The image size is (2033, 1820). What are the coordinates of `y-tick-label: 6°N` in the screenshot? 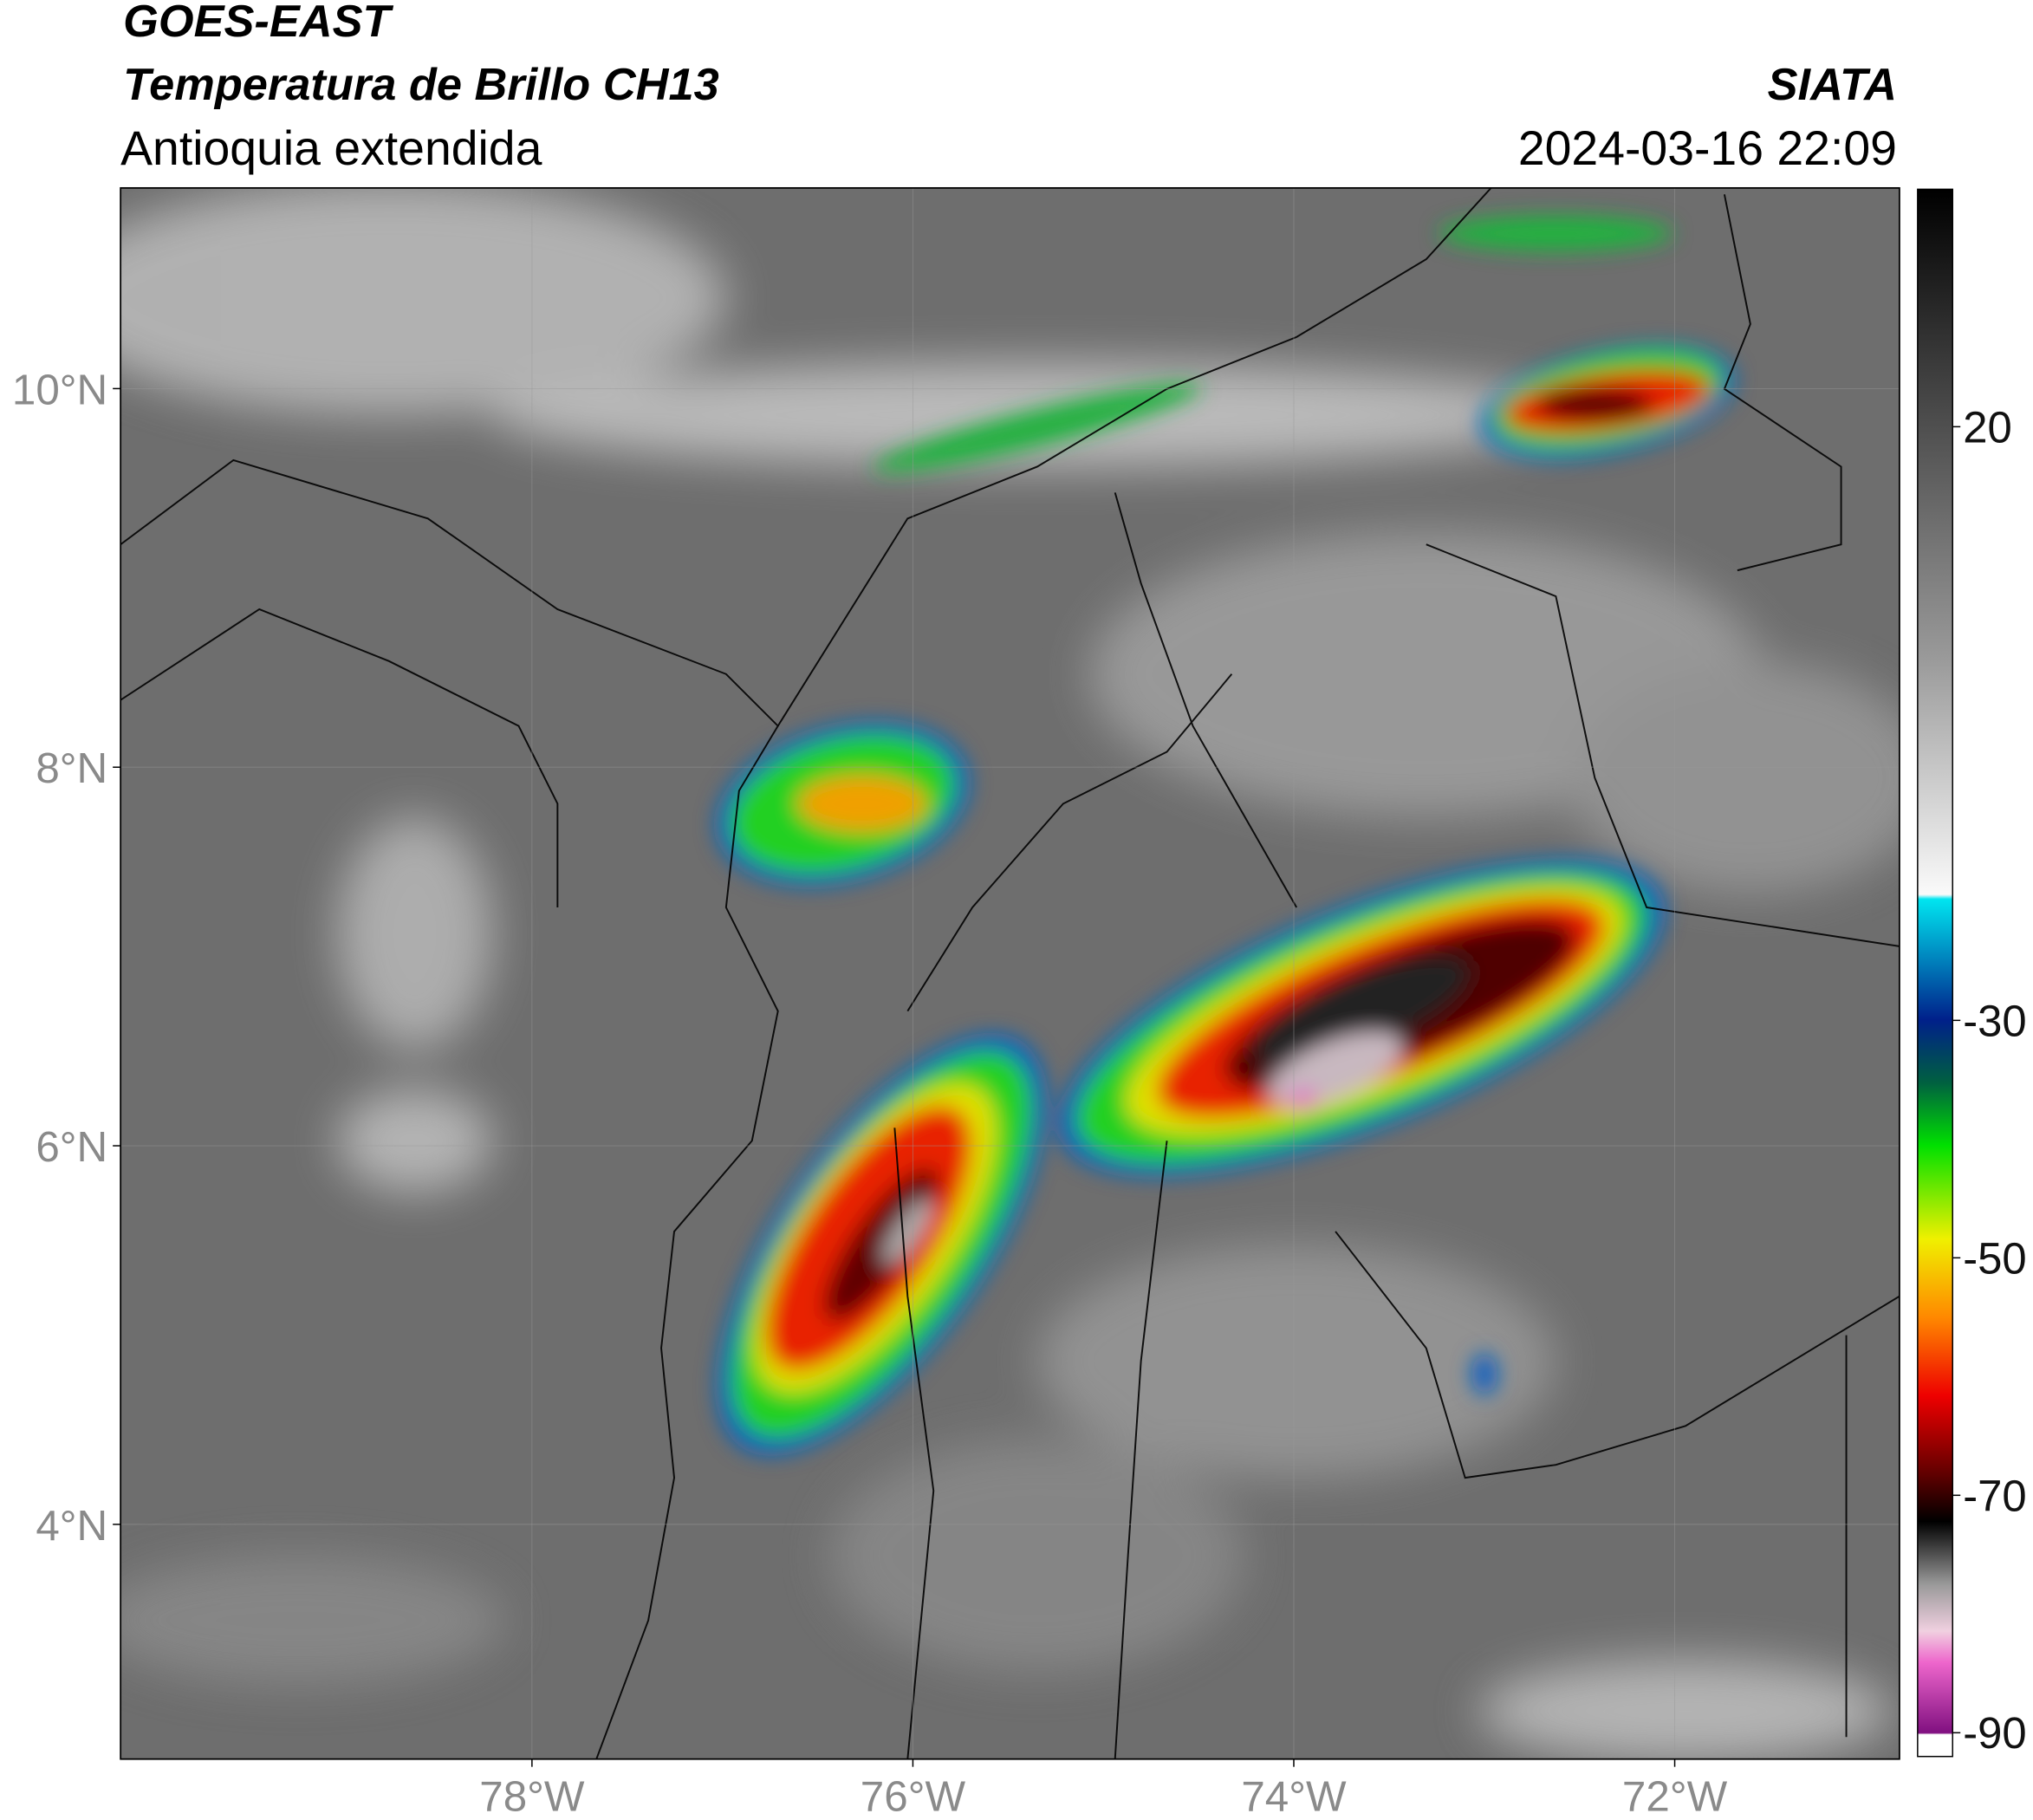 It's located at (71, 1147).